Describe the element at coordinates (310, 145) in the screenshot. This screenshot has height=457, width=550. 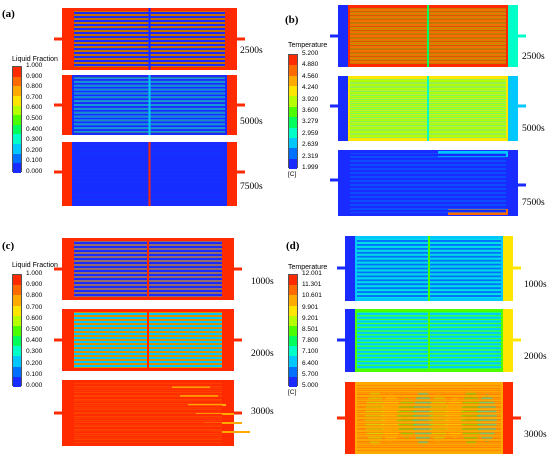
I see `legend-tick-label: 2.639` at that location.